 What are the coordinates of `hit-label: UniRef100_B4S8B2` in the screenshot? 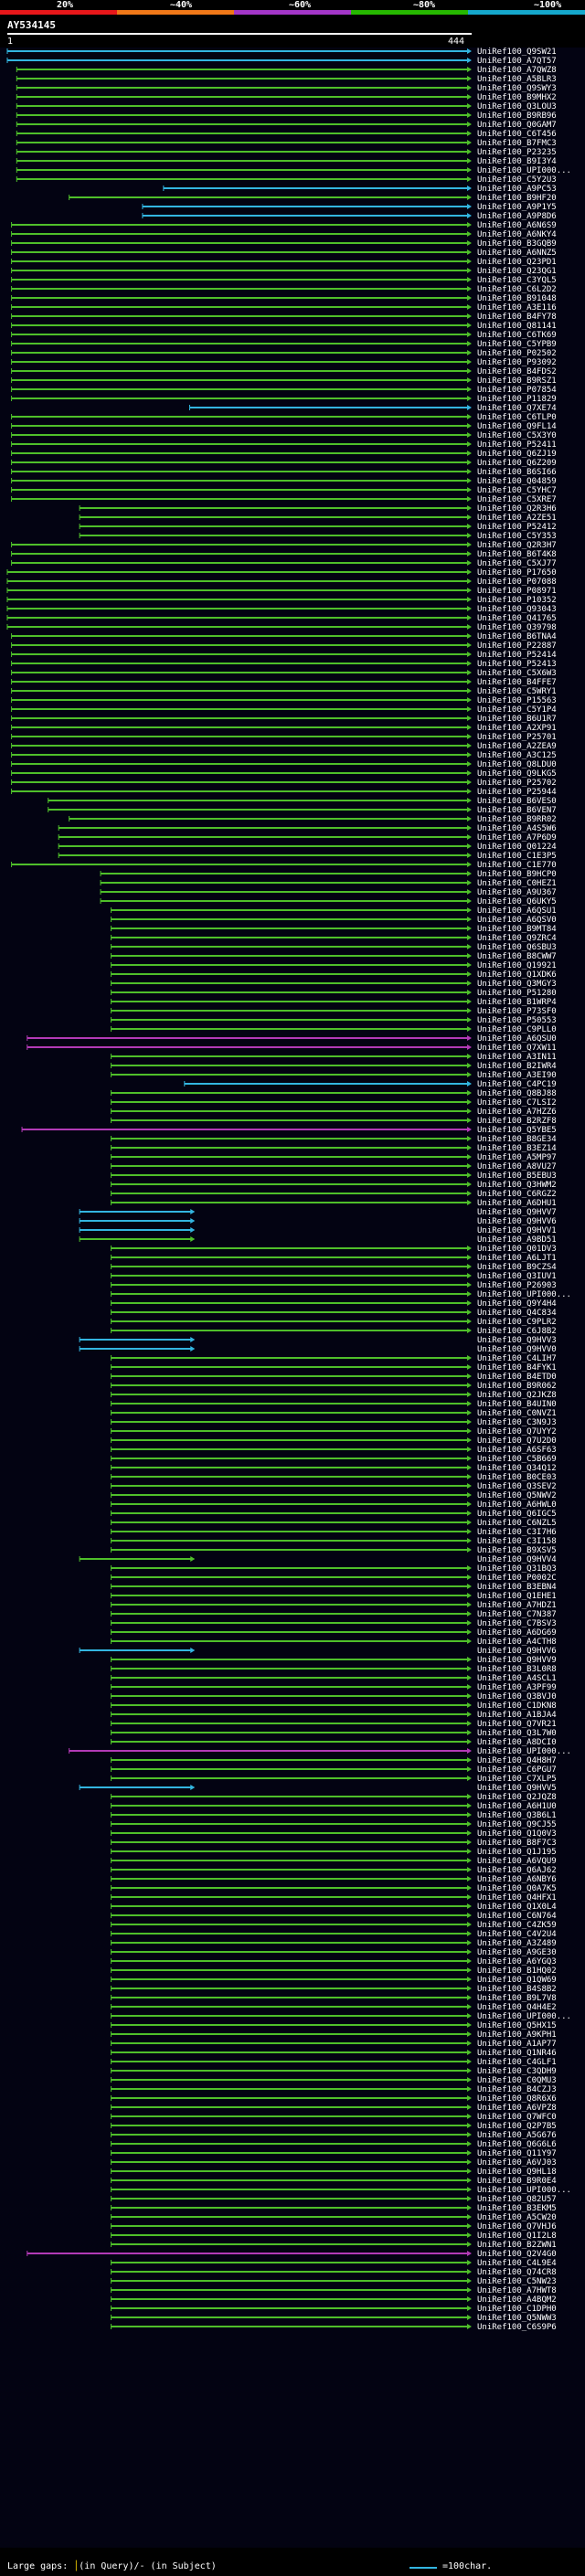 It's located at (517, 1989).